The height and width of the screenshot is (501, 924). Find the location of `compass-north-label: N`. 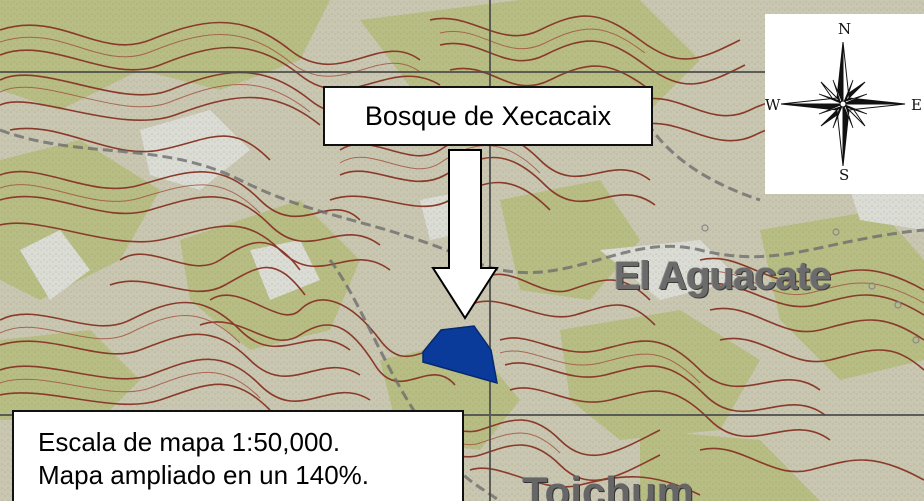

compass-north-label: N is located at coordinates (845, 29).